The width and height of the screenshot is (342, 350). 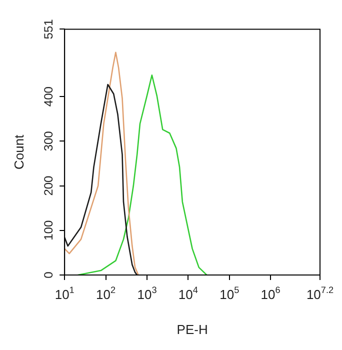 I want to click on x-axis-title: PE-H, so click(x=192, y=329).